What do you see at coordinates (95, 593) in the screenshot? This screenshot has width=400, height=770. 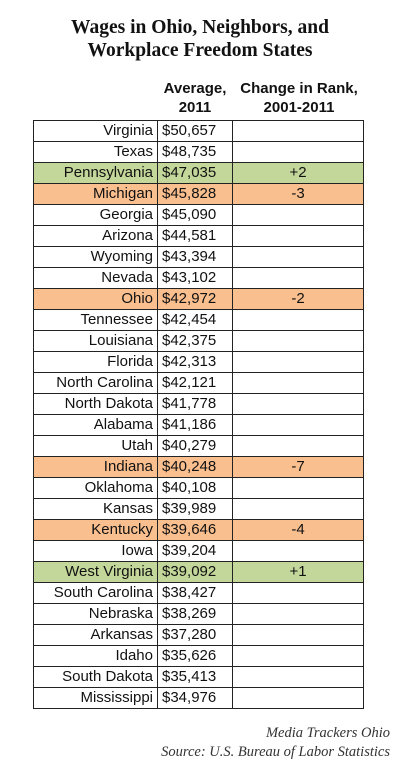 I see `state-cell: South Carolina` at bounding box center [95, 593].